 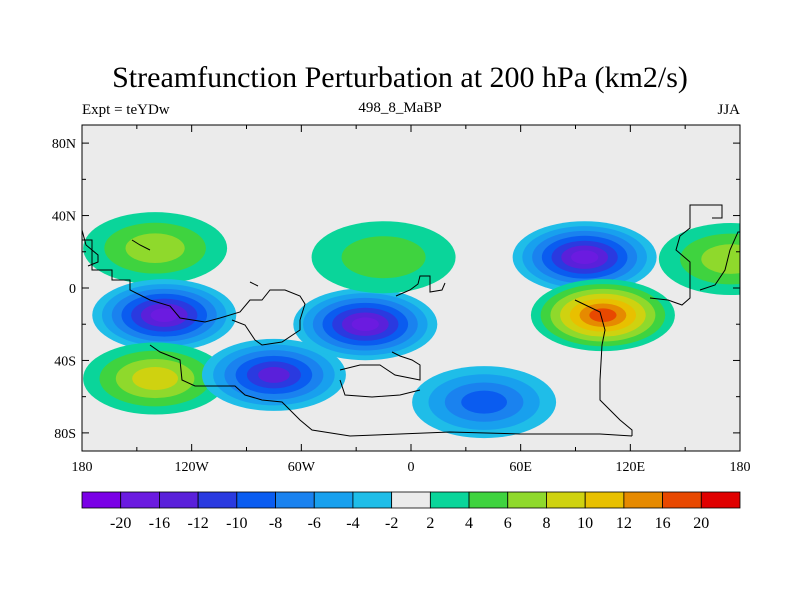 I want to click on feature-asian-low, so click(x=584, y=257).